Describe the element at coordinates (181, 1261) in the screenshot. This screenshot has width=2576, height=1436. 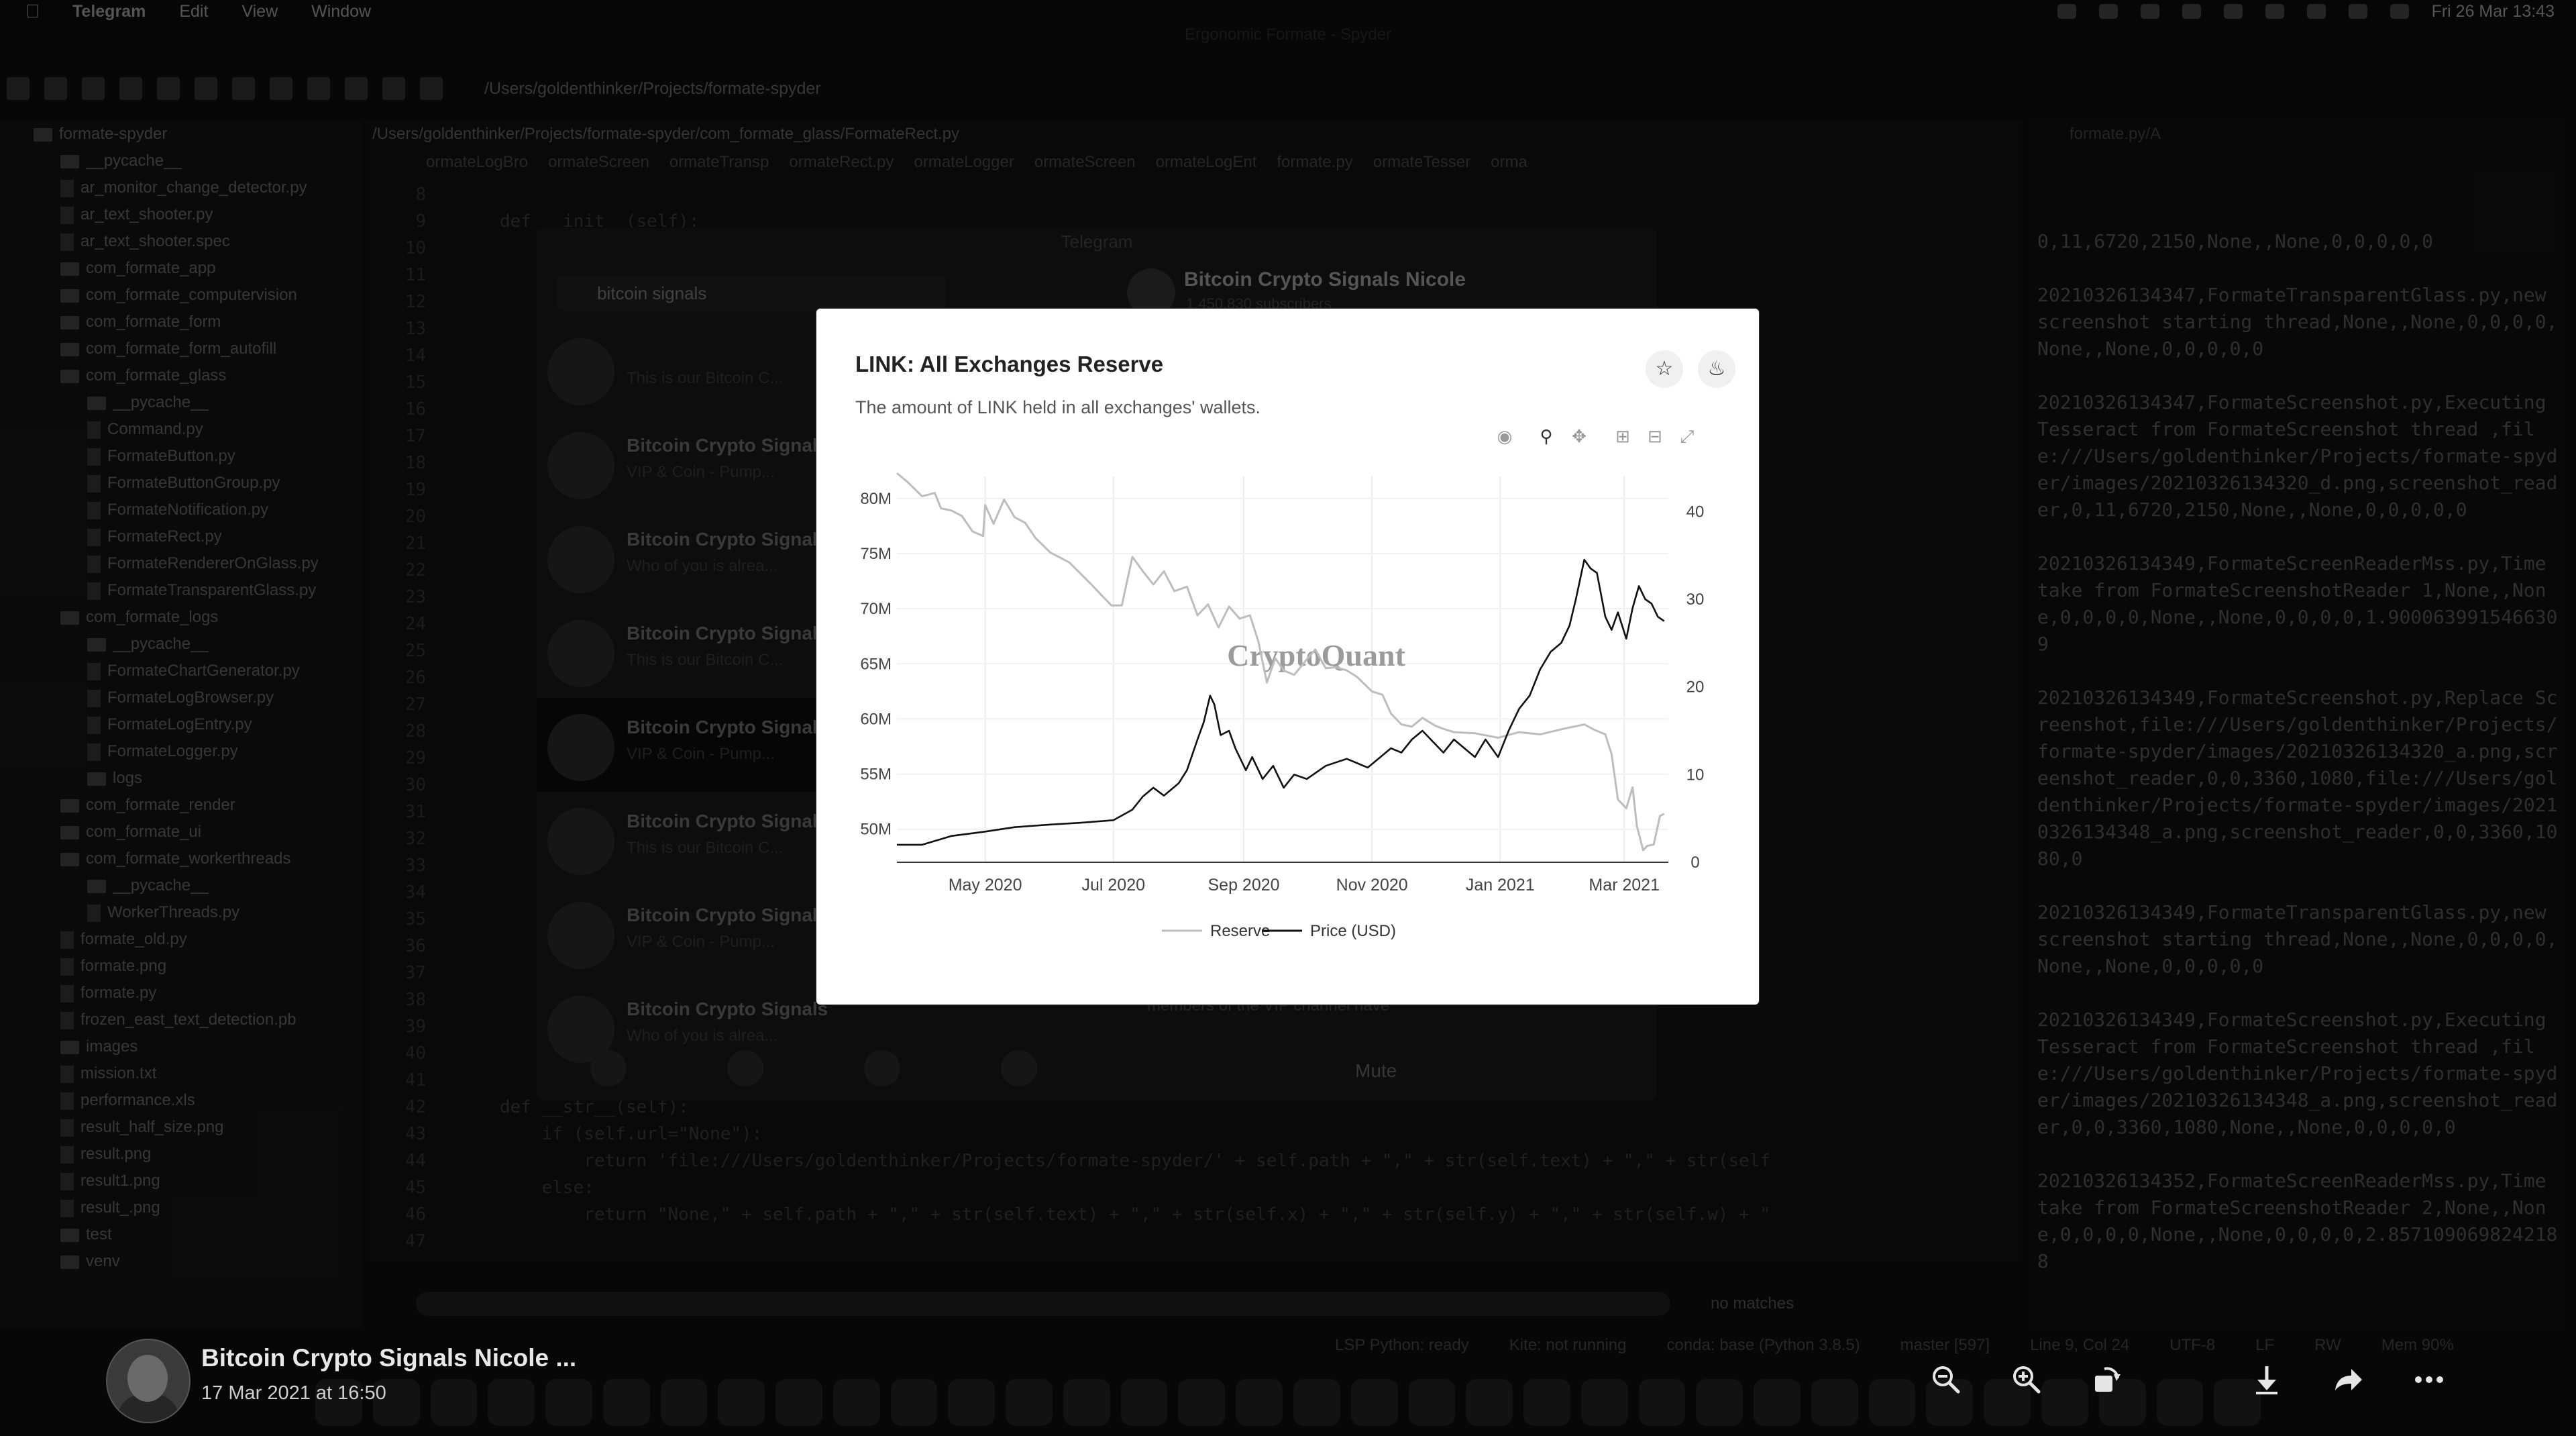
I see `file-tree-item: venv` at that location.